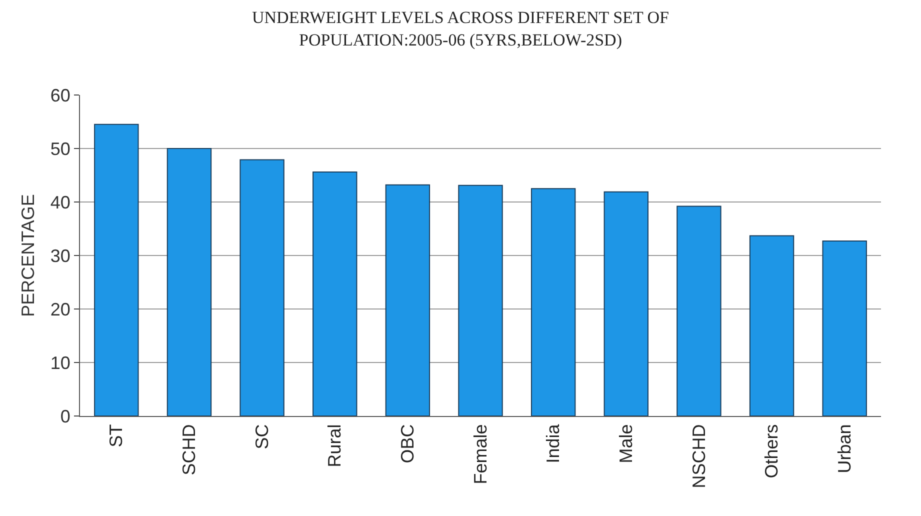  What do you see at coordinates (480, 454) in the screenshot?
I see `x-tick-label: Female` at bounding box center [480, 454].